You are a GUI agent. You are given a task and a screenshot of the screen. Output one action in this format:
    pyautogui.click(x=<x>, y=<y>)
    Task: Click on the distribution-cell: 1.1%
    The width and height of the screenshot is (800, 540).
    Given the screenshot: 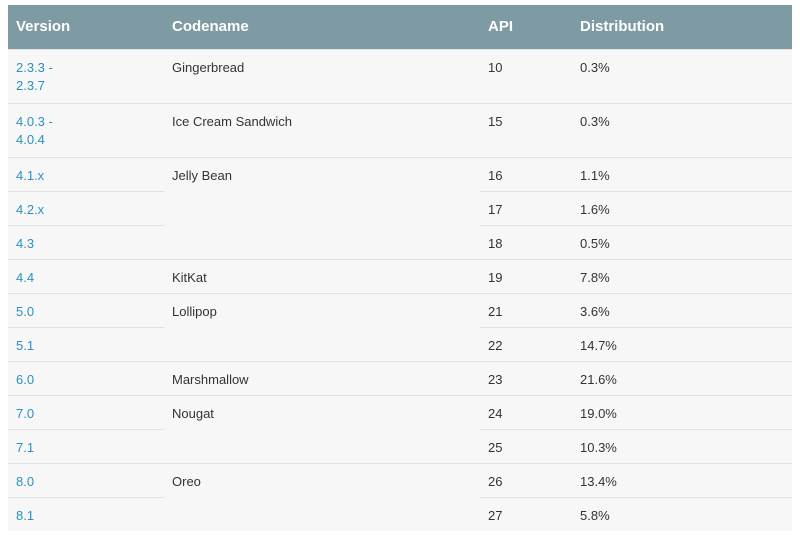 What is the action you would take?
    pyautogui.click(x=682, y=173)
    